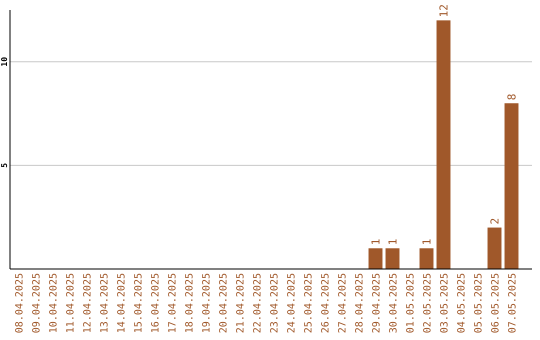 The width and height of the screenshot is (540, 340). I want to click on x-tick-label: 28.04.2025, so click(360, 303).